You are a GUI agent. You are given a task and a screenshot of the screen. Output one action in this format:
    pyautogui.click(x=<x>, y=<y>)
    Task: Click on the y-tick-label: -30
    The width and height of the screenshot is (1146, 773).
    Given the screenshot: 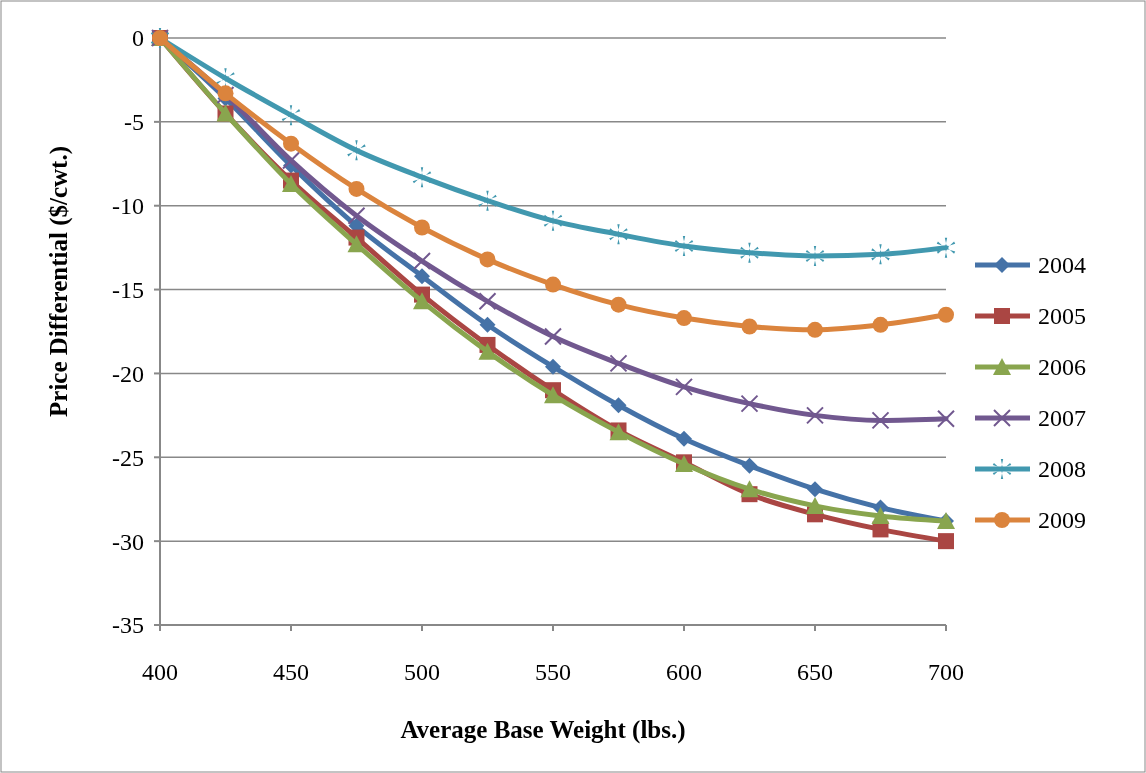 What is the action you would take?
    pyautogui.click(x=128, y=541)
    